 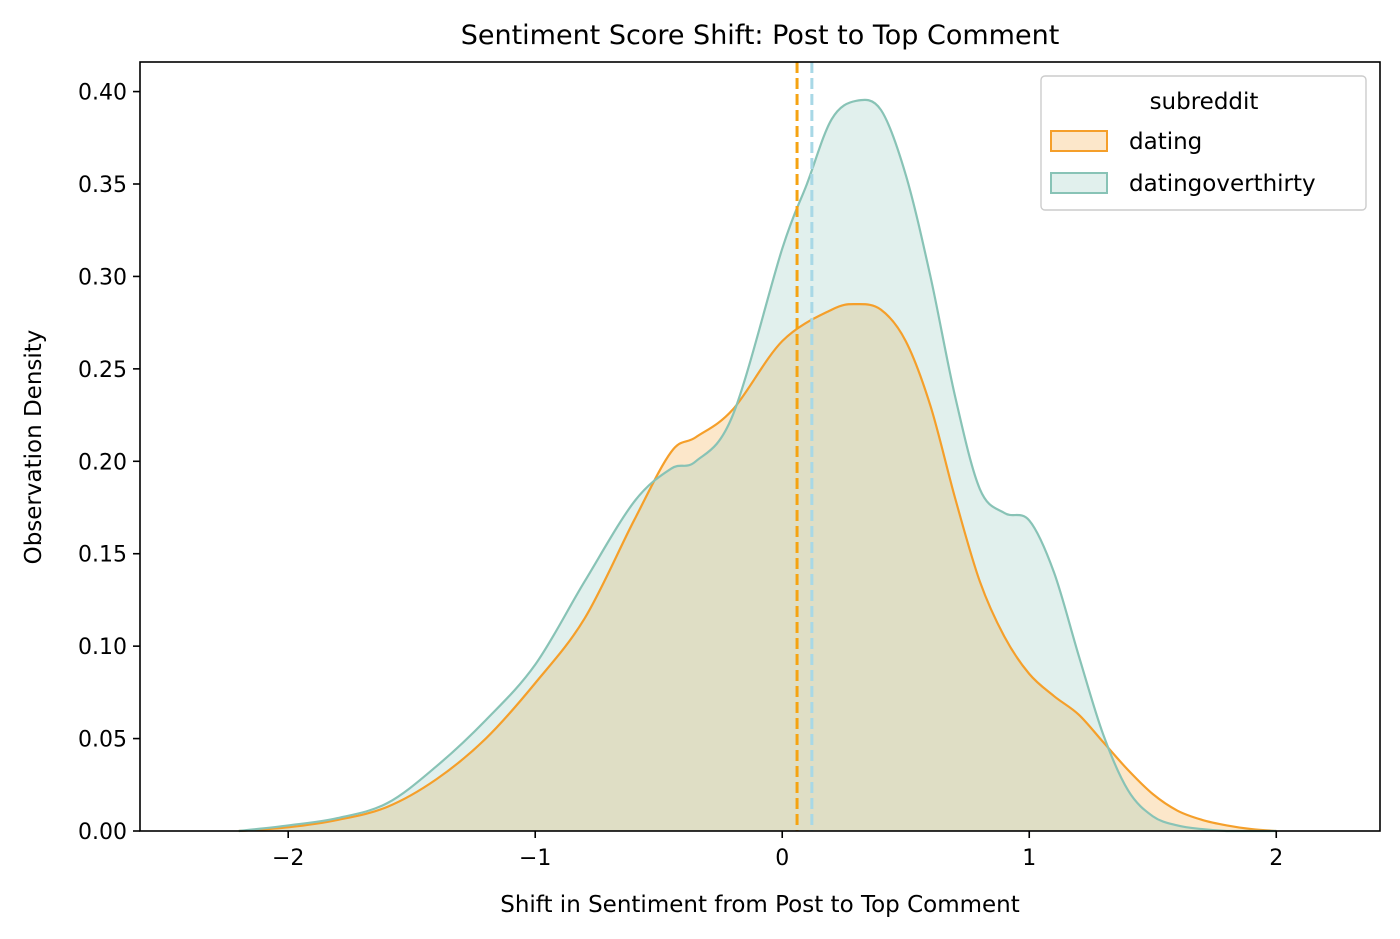 What do you see at coordinates (1276, 858) in the screenshot?
I see `x-tick-label: 2` at bounding box center [1276, 858].